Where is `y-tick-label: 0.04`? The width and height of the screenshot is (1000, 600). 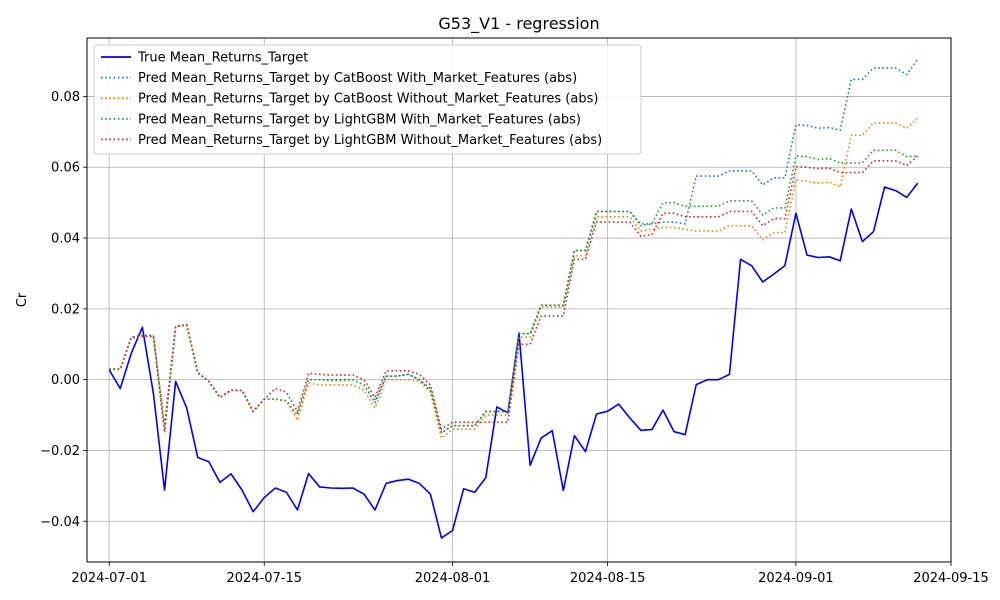
y-tick-label: 0.04 is located at coordinates (65, 239).